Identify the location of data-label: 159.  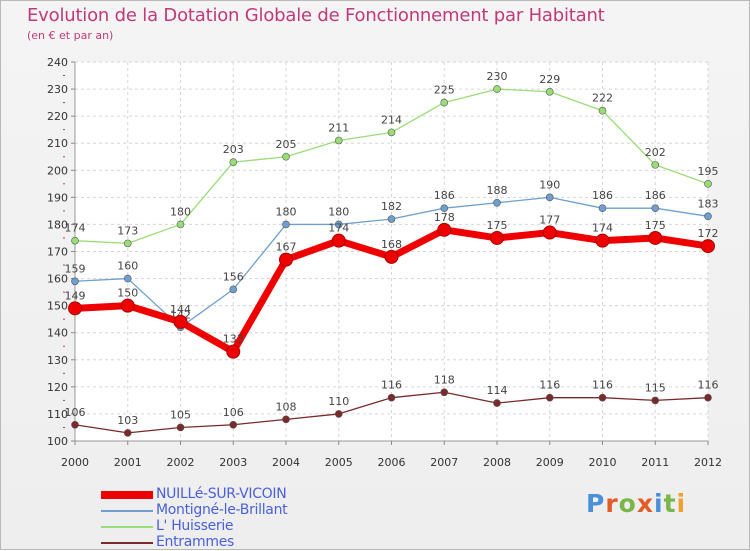
(75, 268).